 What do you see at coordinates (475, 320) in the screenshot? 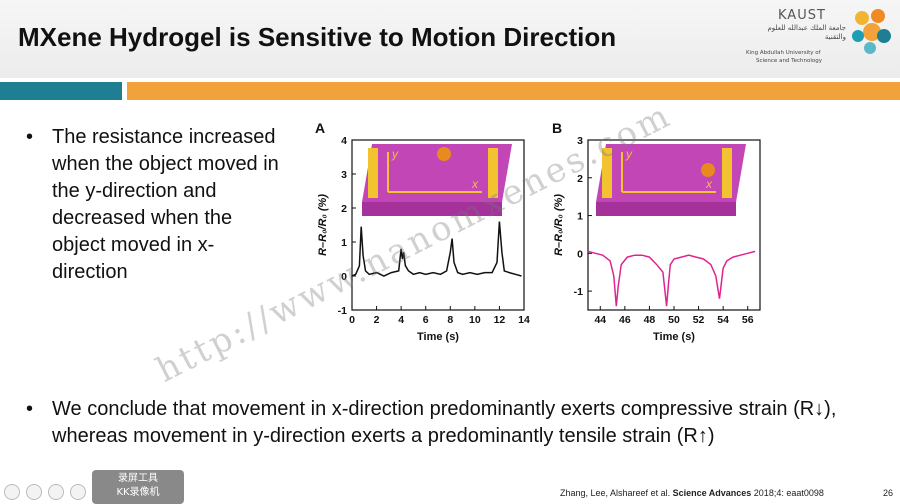
I see `x-tick-label: 10` at bounding box center [475, 320].